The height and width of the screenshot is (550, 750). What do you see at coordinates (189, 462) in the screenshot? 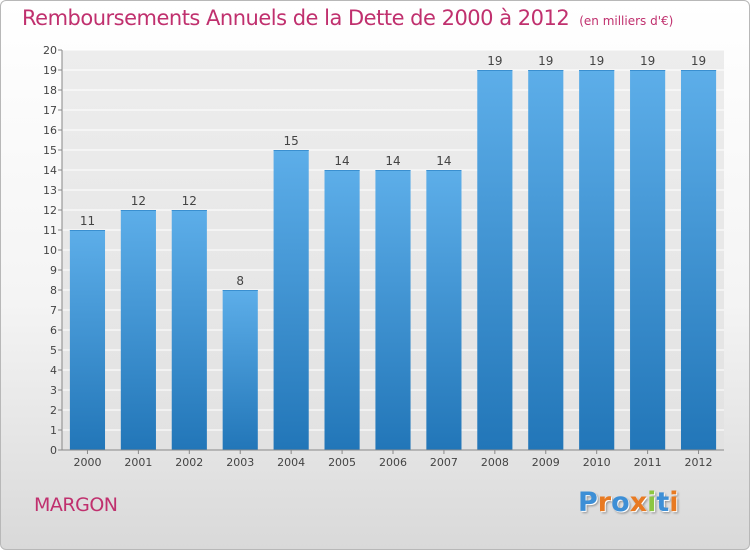
I see `x-tick-label-2002: 2002` at bounding box center [189, 462].